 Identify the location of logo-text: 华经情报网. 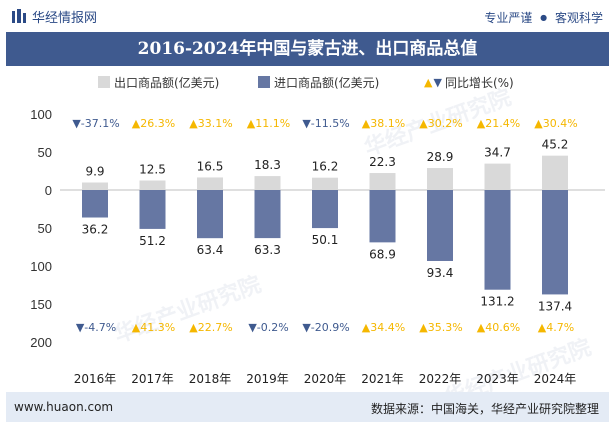
(65, 18).